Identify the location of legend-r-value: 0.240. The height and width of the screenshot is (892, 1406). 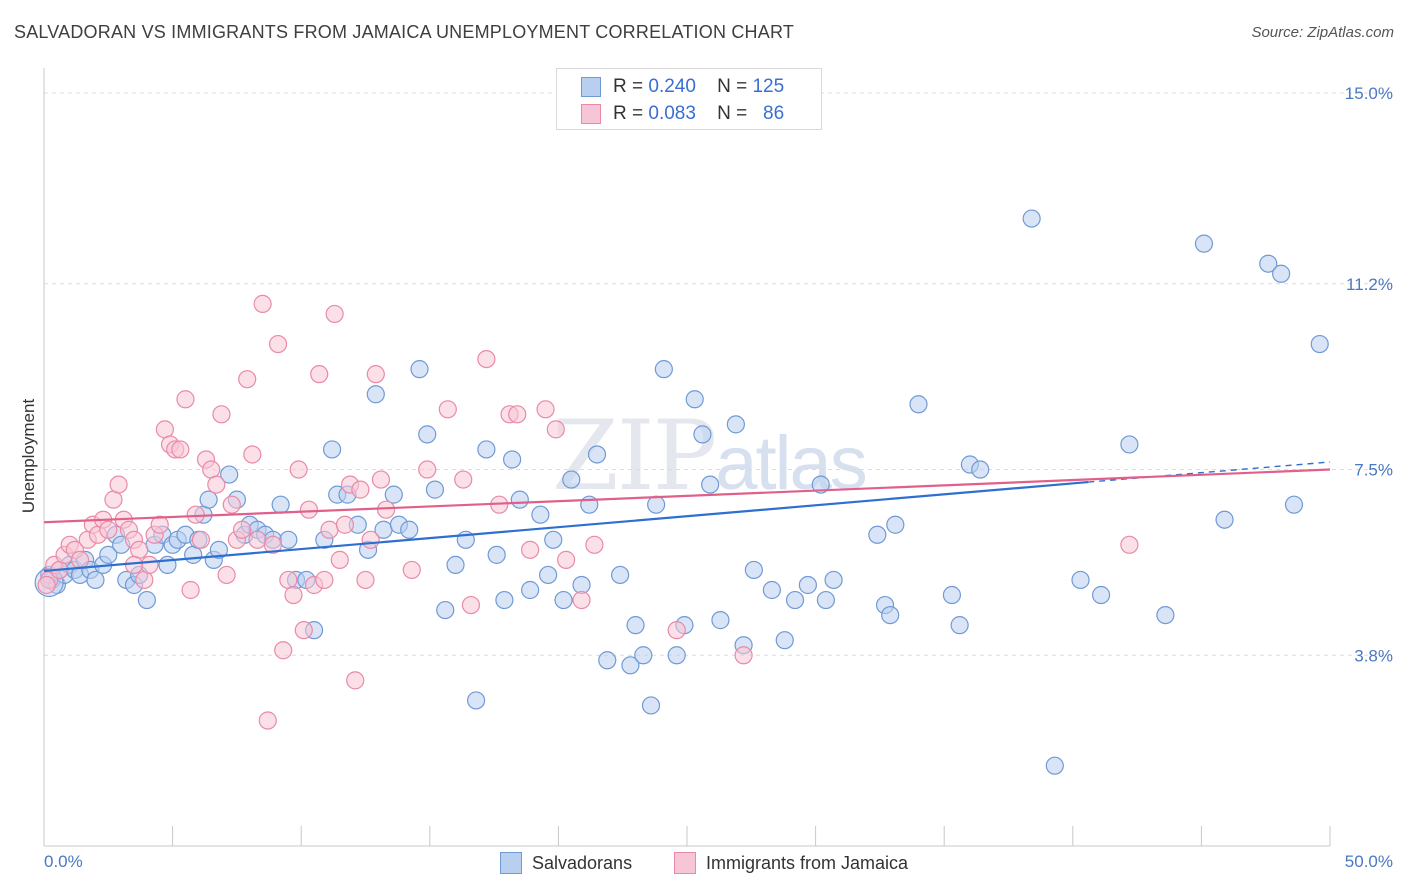
(672, 86).